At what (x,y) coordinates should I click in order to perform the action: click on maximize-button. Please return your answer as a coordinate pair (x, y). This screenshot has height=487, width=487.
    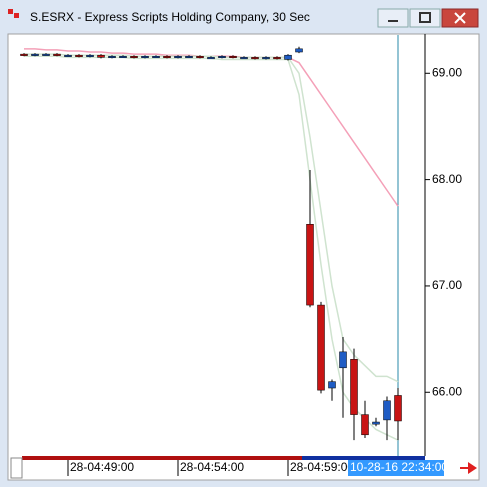
    Looking at the image, I should click on (425, 18).